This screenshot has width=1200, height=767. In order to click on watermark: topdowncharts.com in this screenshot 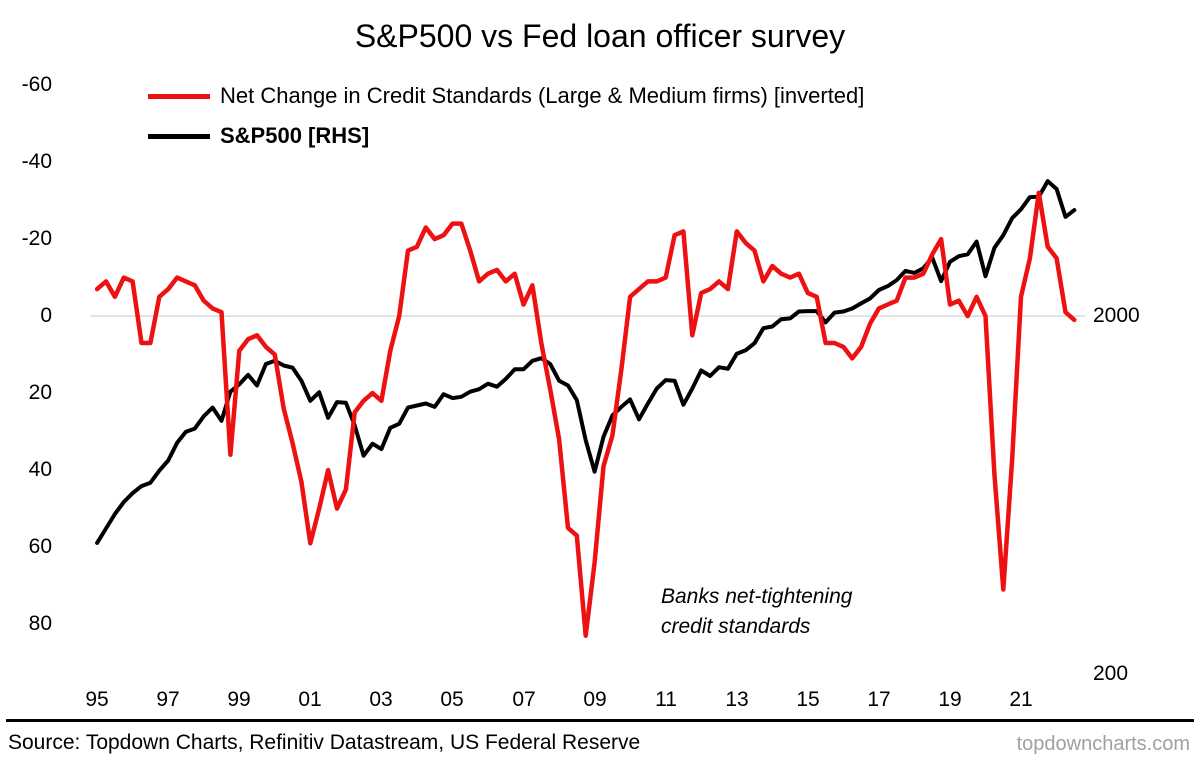, I will do `click(1103, 744)`.